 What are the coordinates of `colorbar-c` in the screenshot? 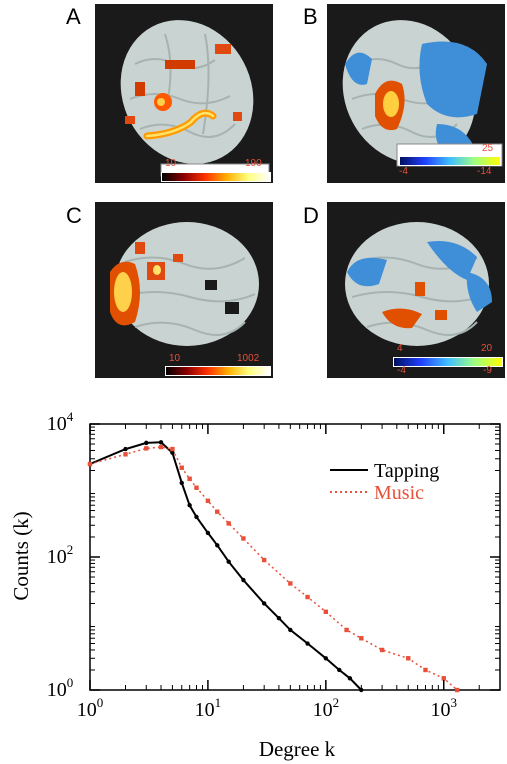 It's located at (218, 371).